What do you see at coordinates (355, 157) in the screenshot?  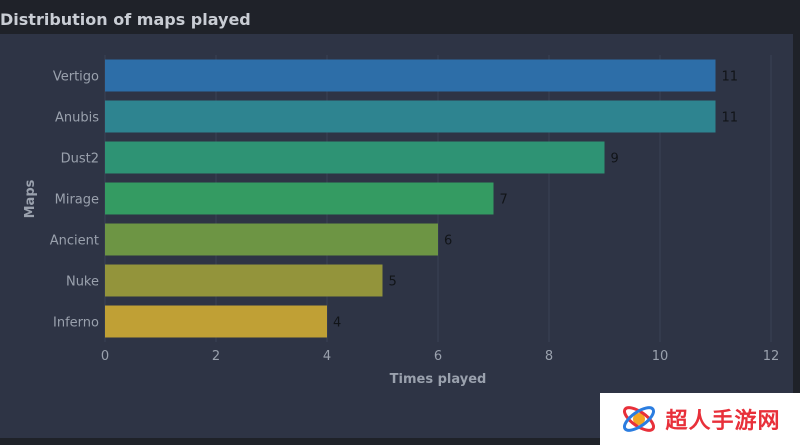 I see `bar-dust2` at bounding box center [355, 157].